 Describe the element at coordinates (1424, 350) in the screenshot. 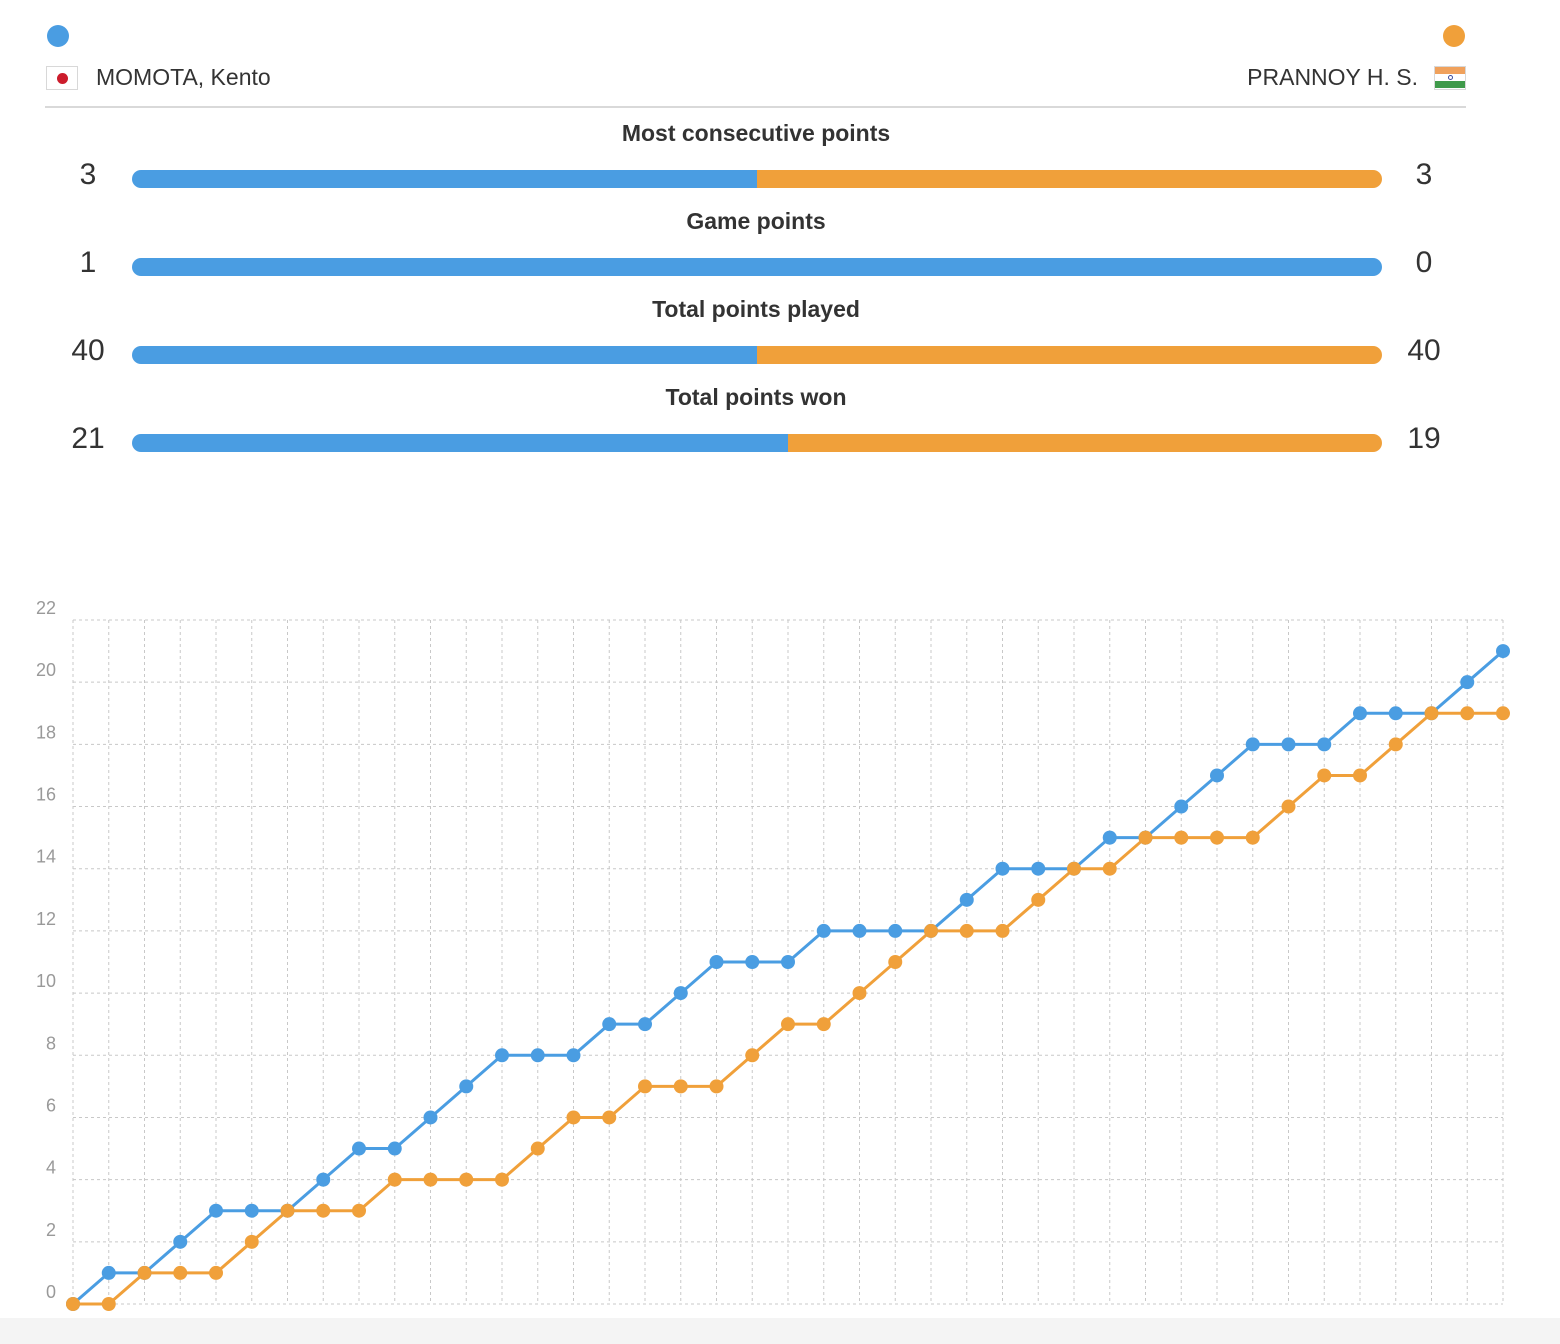

I see `stat-right-value: 40` at that location.